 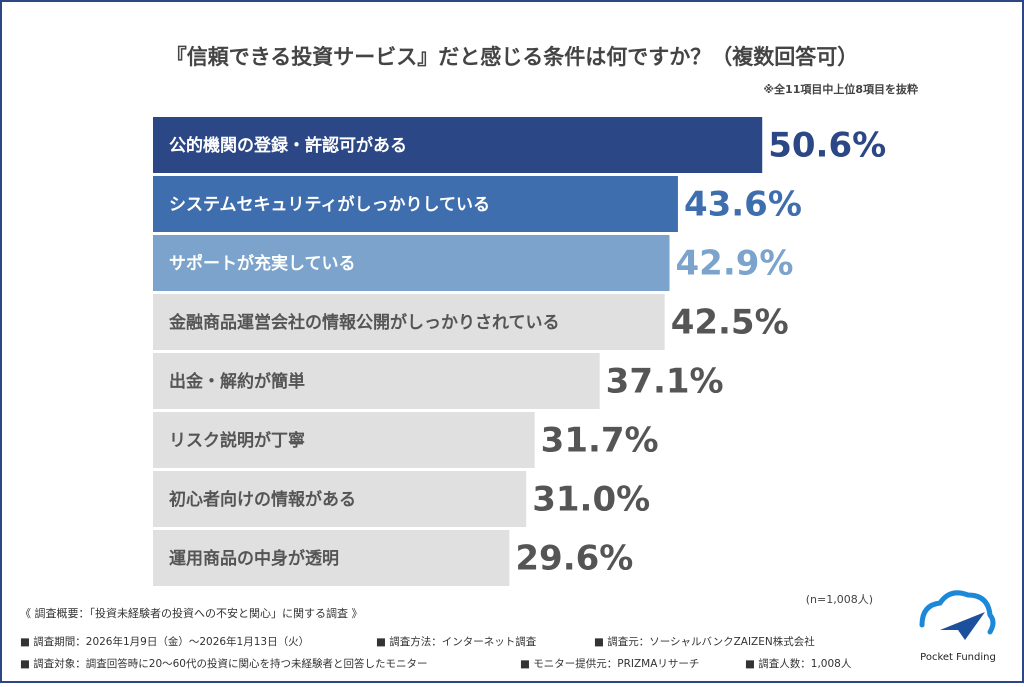 I want to click on value-label: 50.6%, so click(x=827, y=146).